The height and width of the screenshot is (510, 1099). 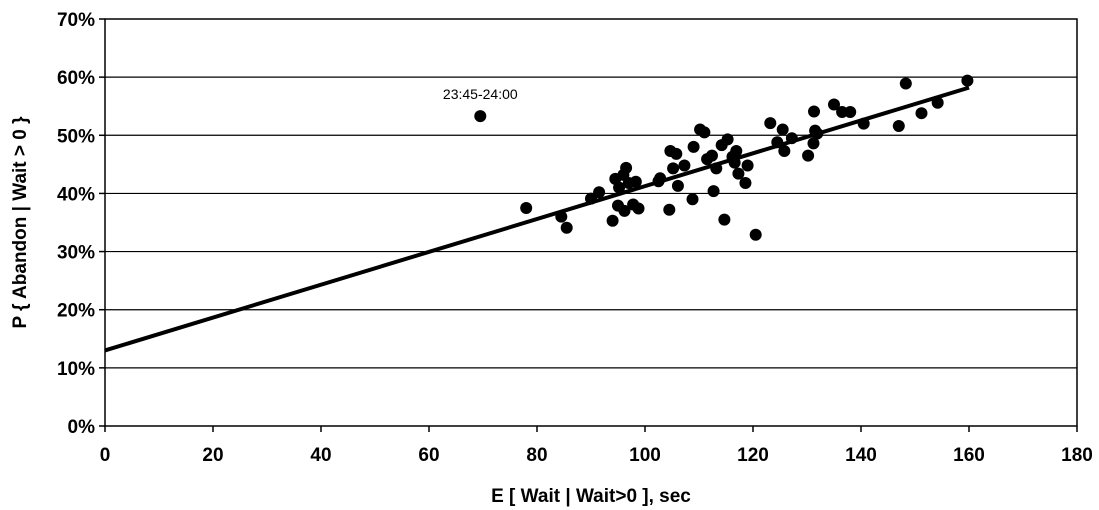 I want to click on y-tick-label: 70%, so click(x=76, y=20).